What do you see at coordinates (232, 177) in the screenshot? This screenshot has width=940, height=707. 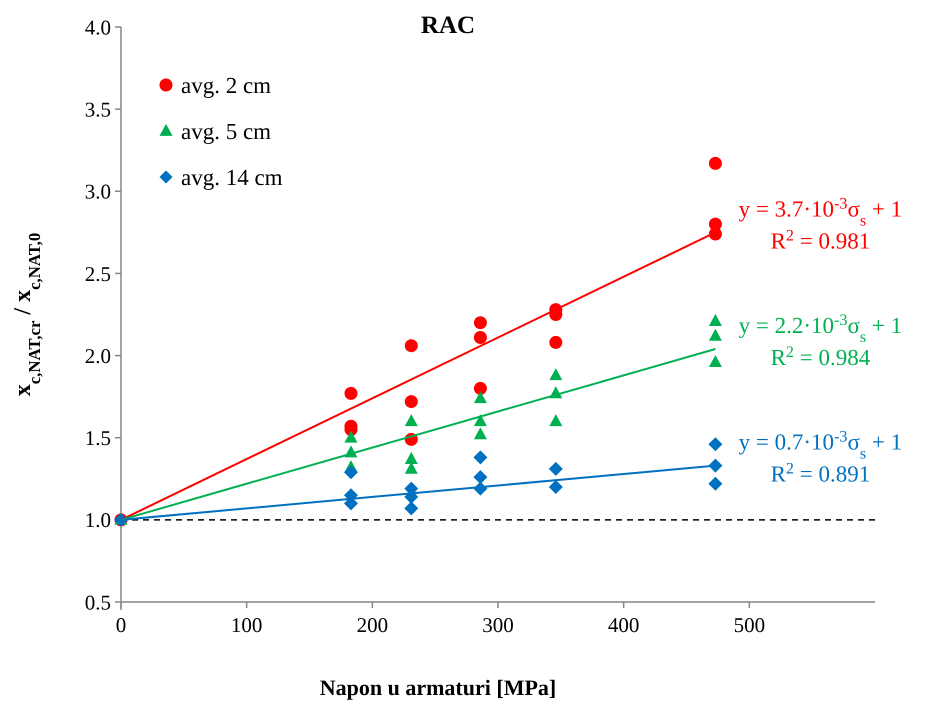 I see `legend-label: avg. 14 cm` at bounding box center [232, 177].